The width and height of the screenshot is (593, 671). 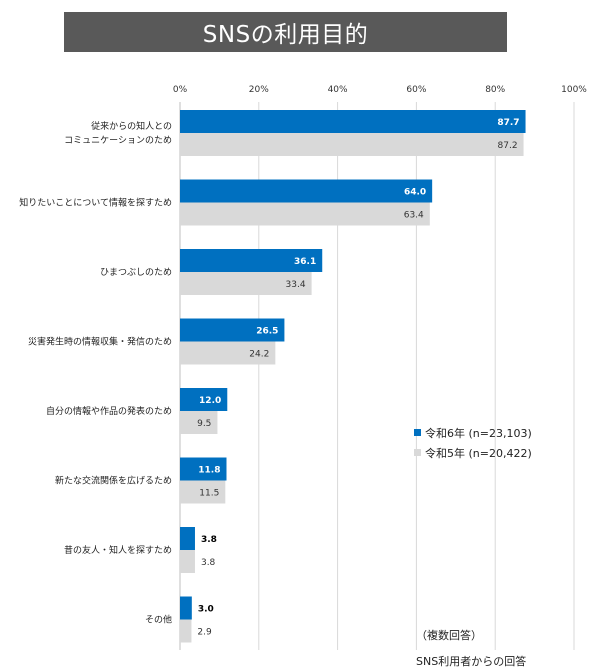 I want to click on x-tick-label: 20%, so click(x=259, y=90).